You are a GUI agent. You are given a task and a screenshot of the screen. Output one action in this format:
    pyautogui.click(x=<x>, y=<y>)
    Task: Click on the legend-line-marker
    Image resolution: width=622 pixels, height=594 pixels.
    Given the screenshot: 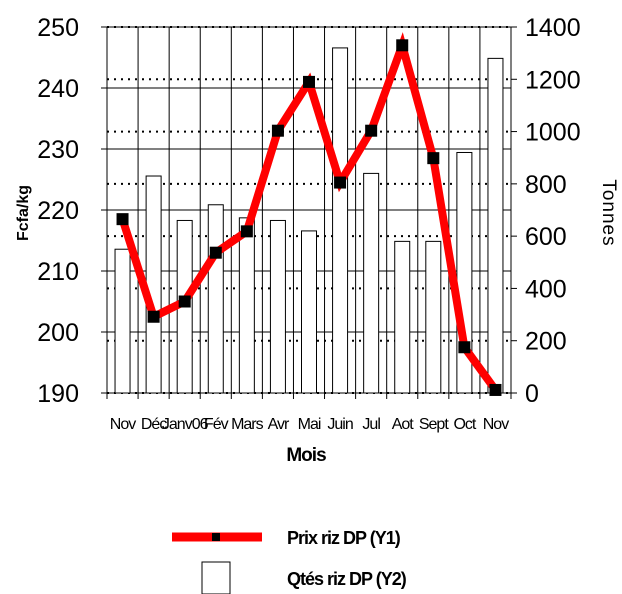 What is the action you would take?
    pyautogui.click(x=216, y=537)
    